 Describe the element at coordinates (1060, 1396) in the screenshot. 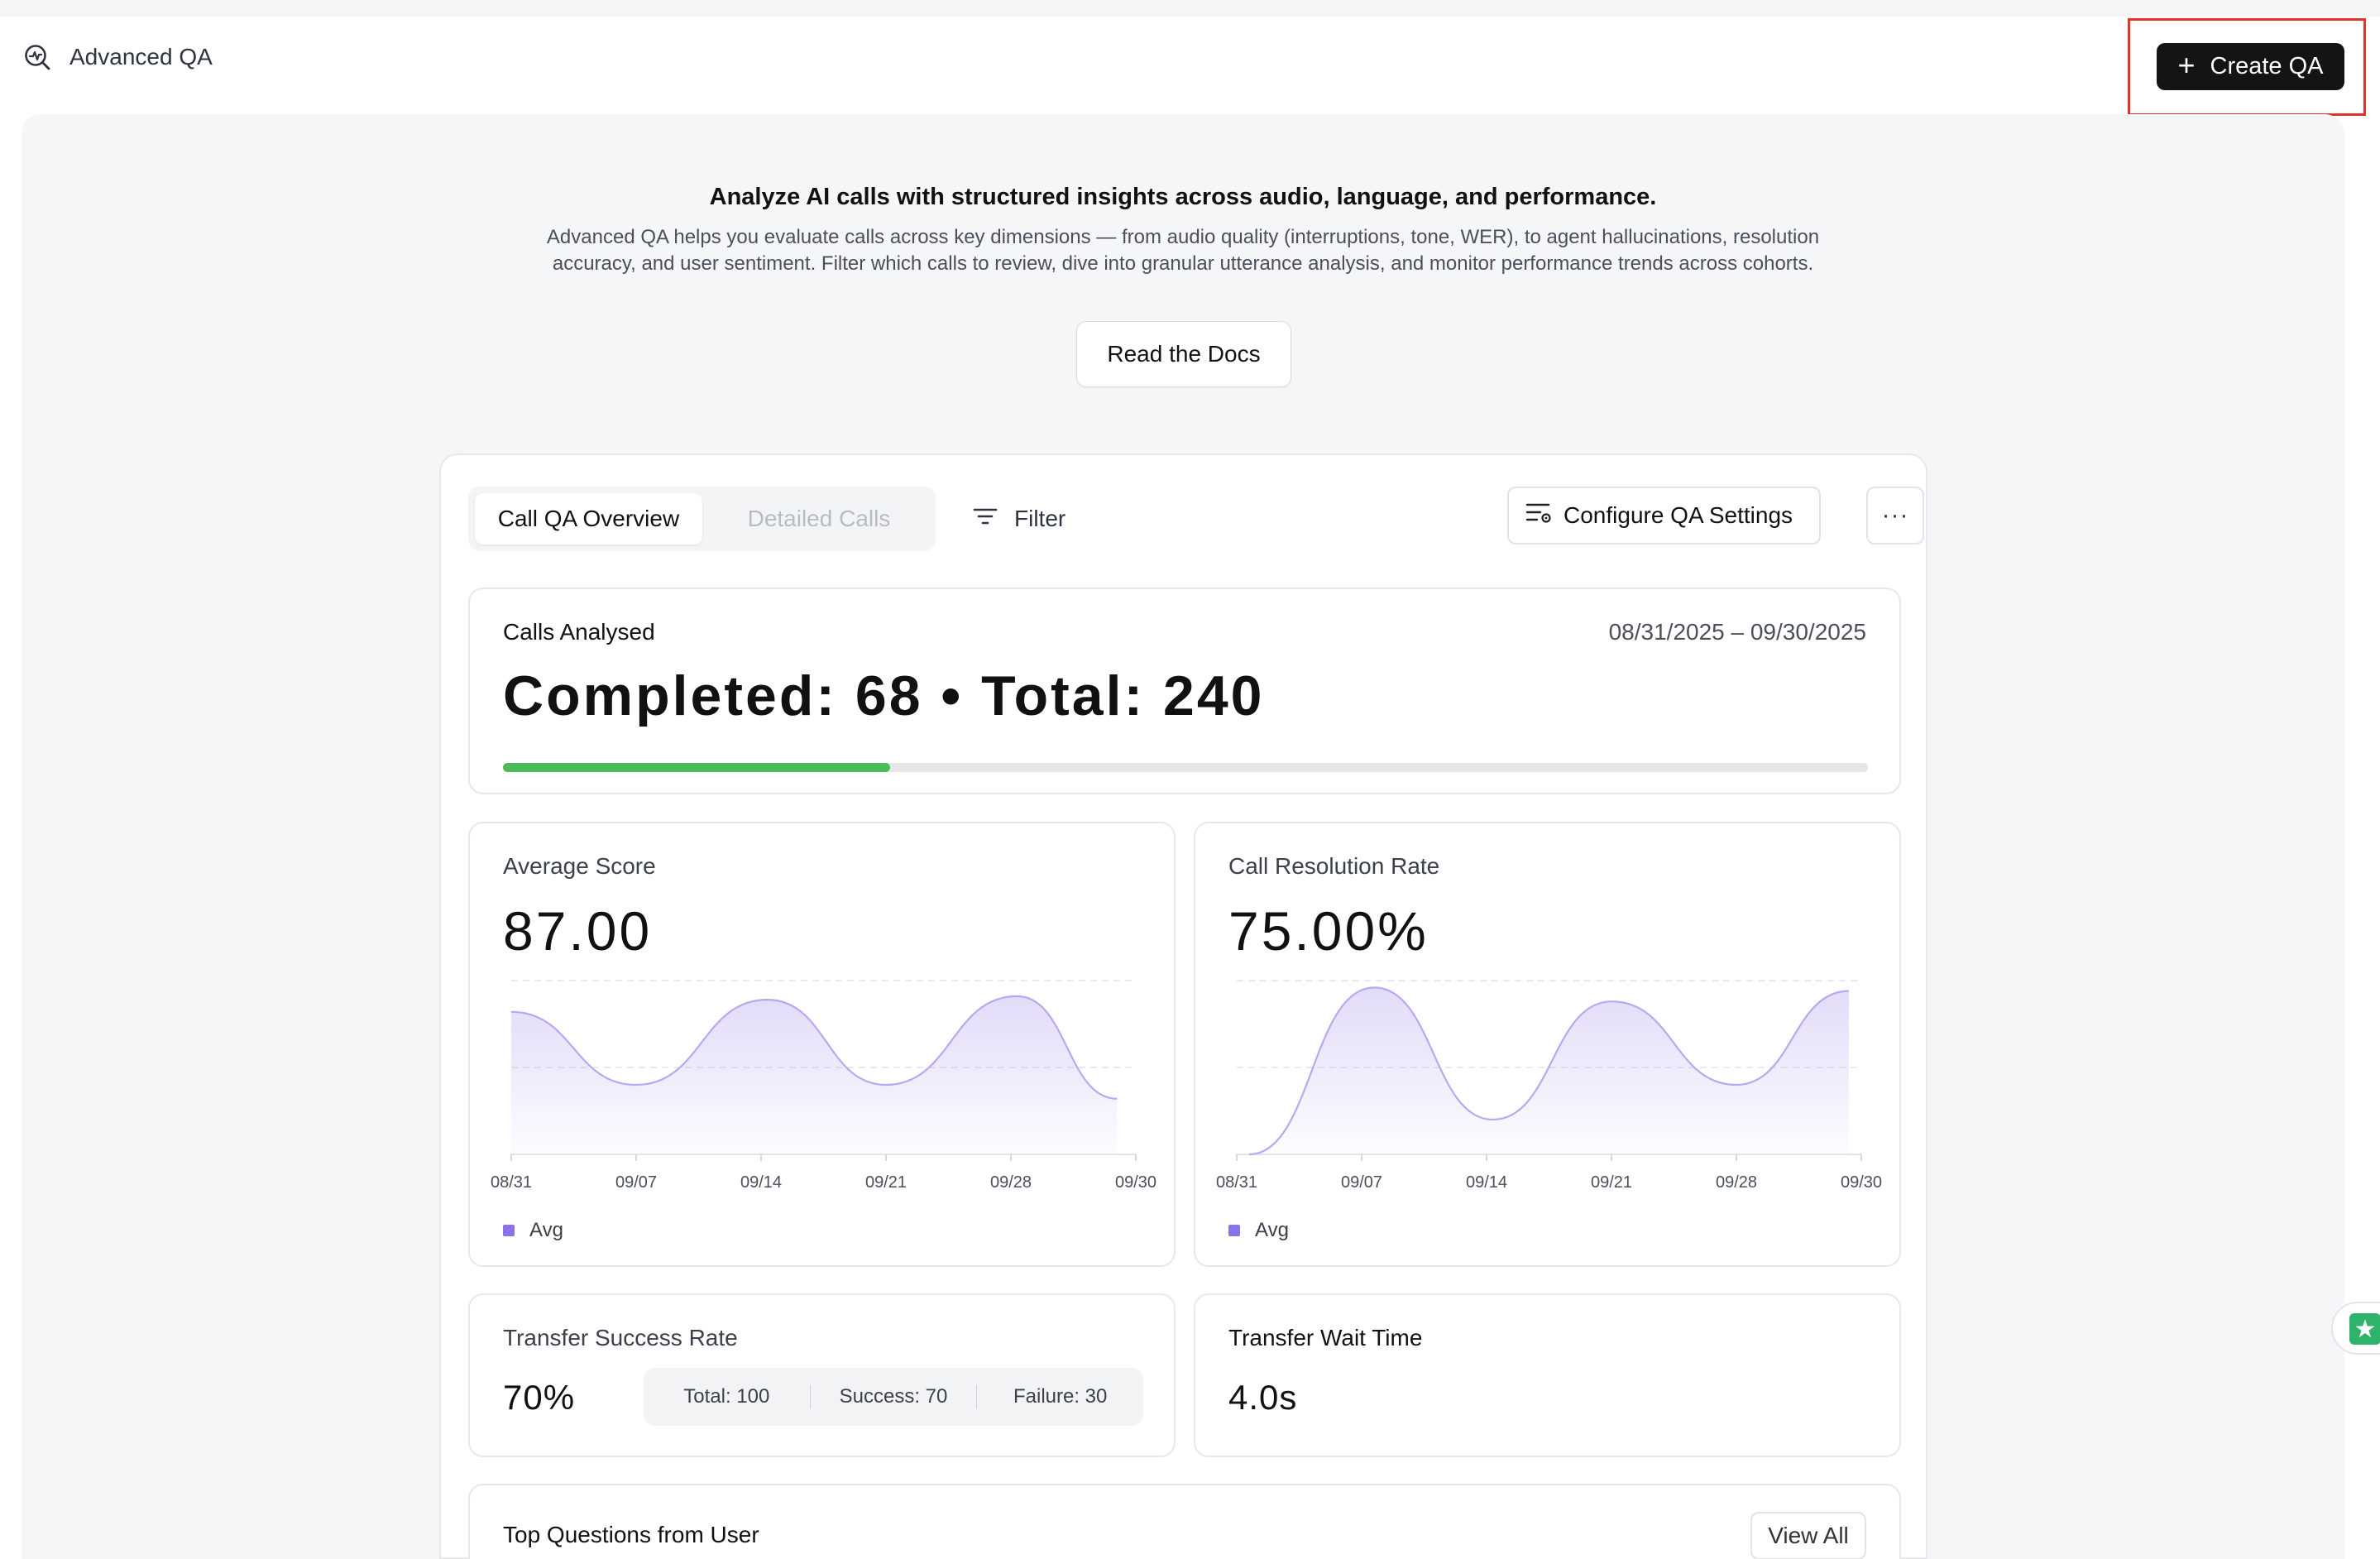

I see `transfer-failure-count: Failure: 30` at that location.